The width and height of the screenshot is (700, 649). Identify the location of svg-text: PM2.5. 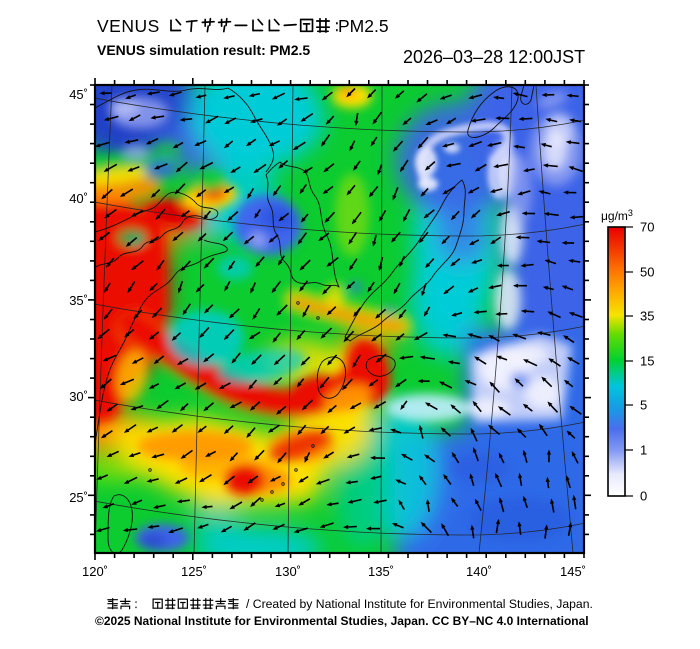
(363, 26).